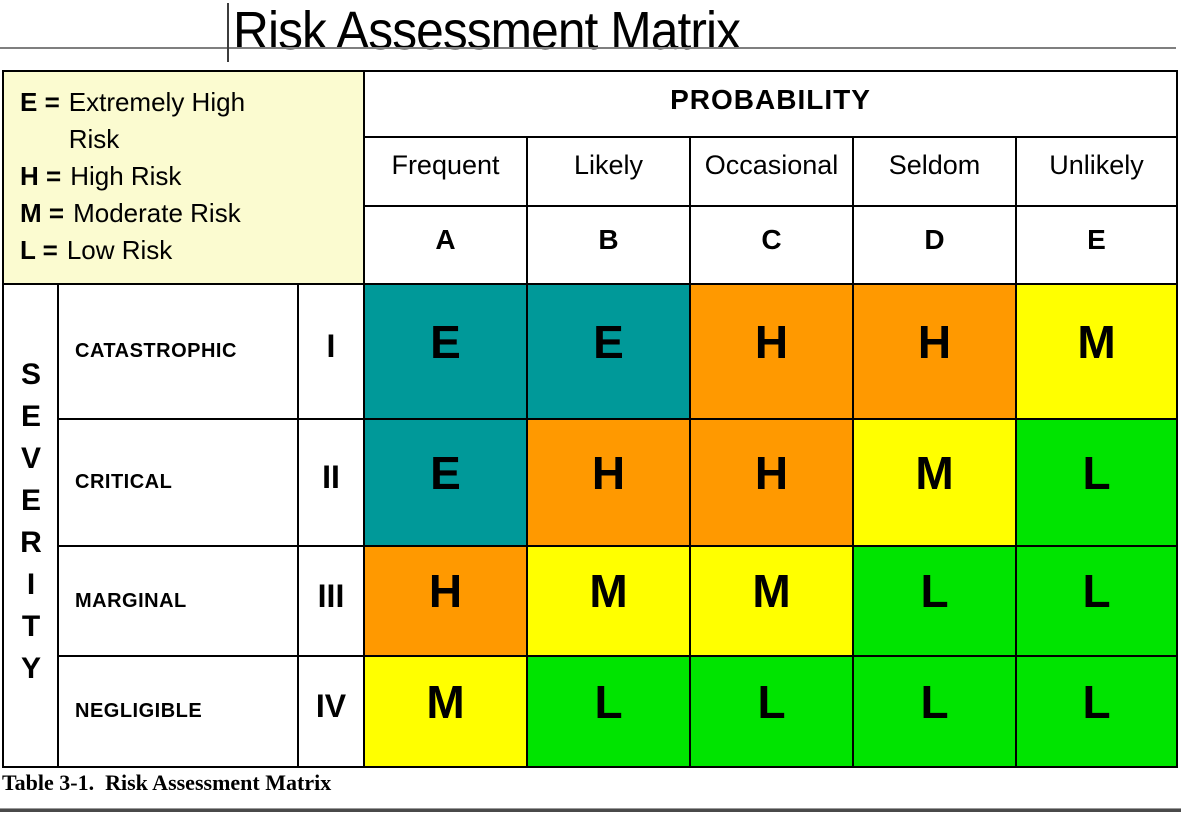 This screenshot has height=819, width=1181. What do you see at coordinates (935, 246) in the screenshot?
I see `probability-letter-d: D` at bounding box center [935, 246].